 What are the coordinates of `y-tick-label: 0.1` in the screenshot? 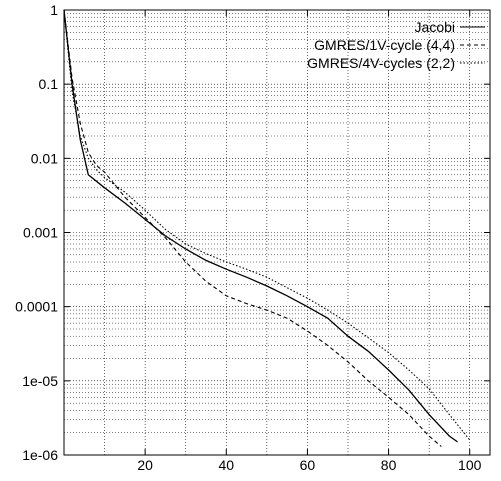 It's located at (49, 84).